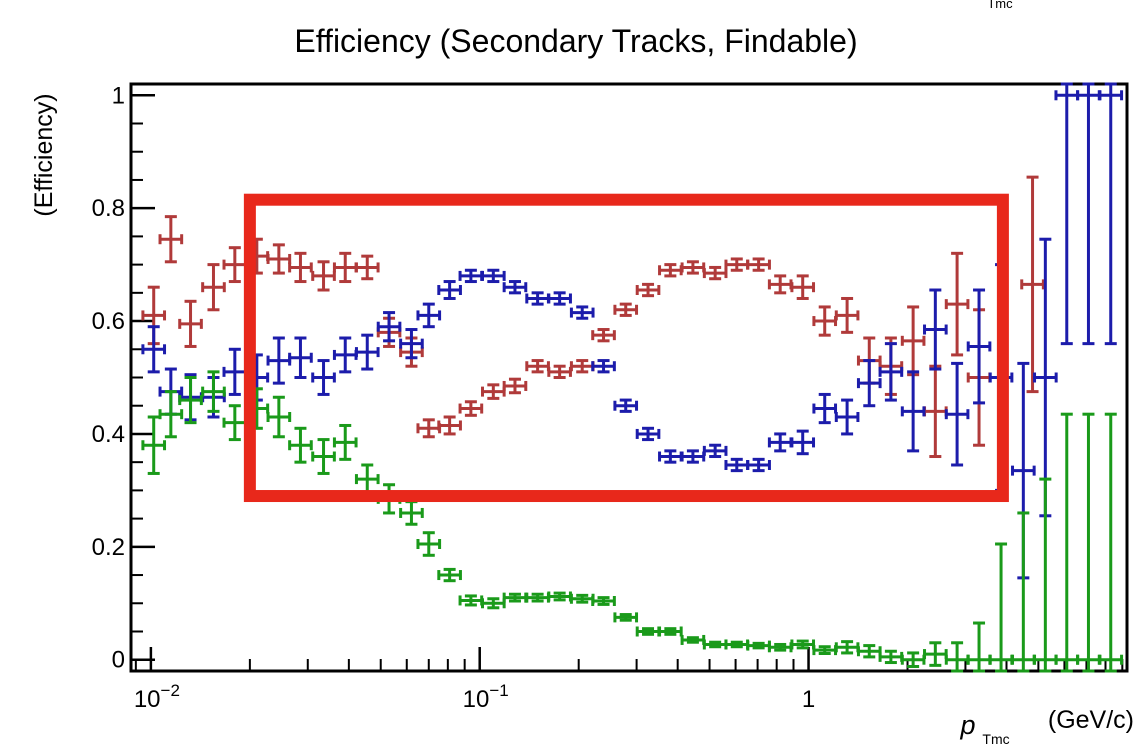  I want to click on y-tick-label: 0.8, so click(108, 208).